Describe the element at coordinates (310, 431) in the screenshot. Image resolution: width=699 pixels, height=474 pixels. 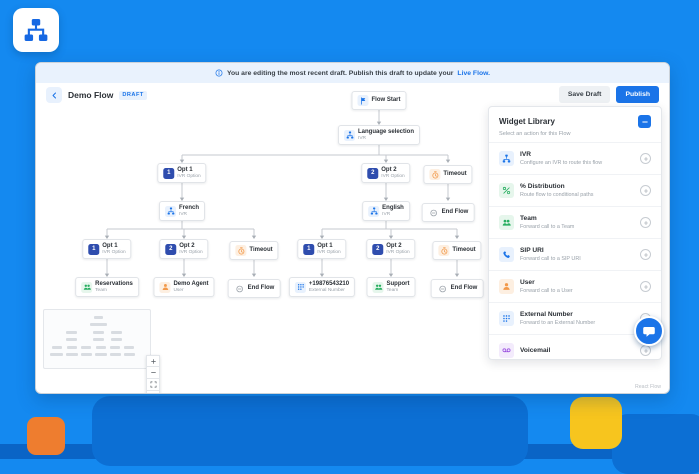
I see `decor-rect-center` at that location.